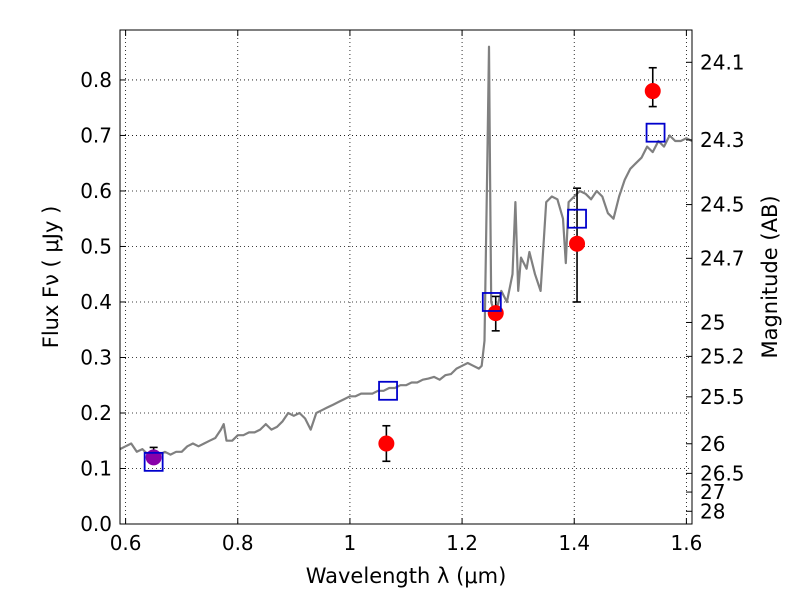  Describe the element at coordinates (712, 322) in the screenshot. I see `y2-tick-label: 25` at that location.